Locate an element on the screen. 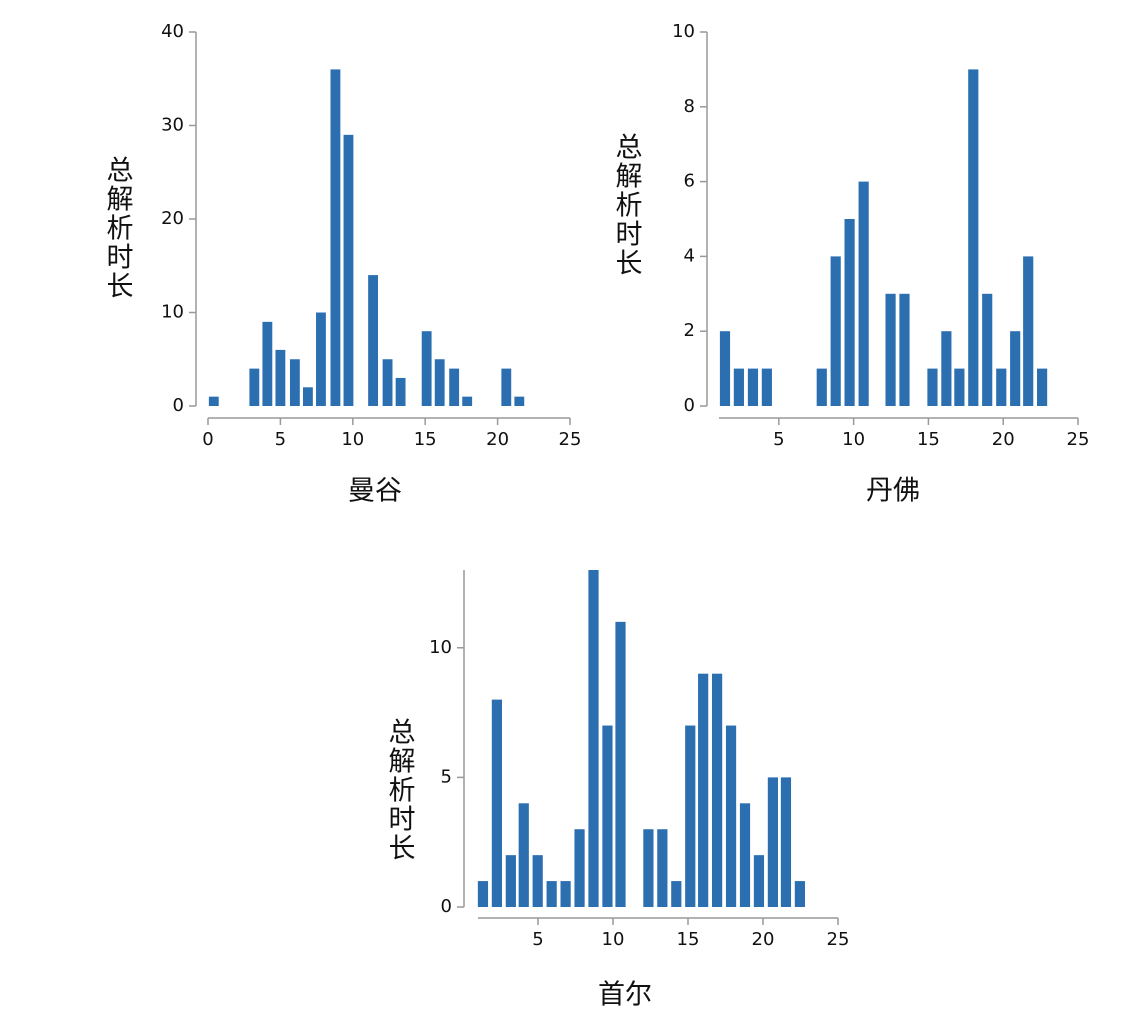 This screenshot has width=1148, height=1016. y-tick-label: 6 is located at coordinates (689, 181).